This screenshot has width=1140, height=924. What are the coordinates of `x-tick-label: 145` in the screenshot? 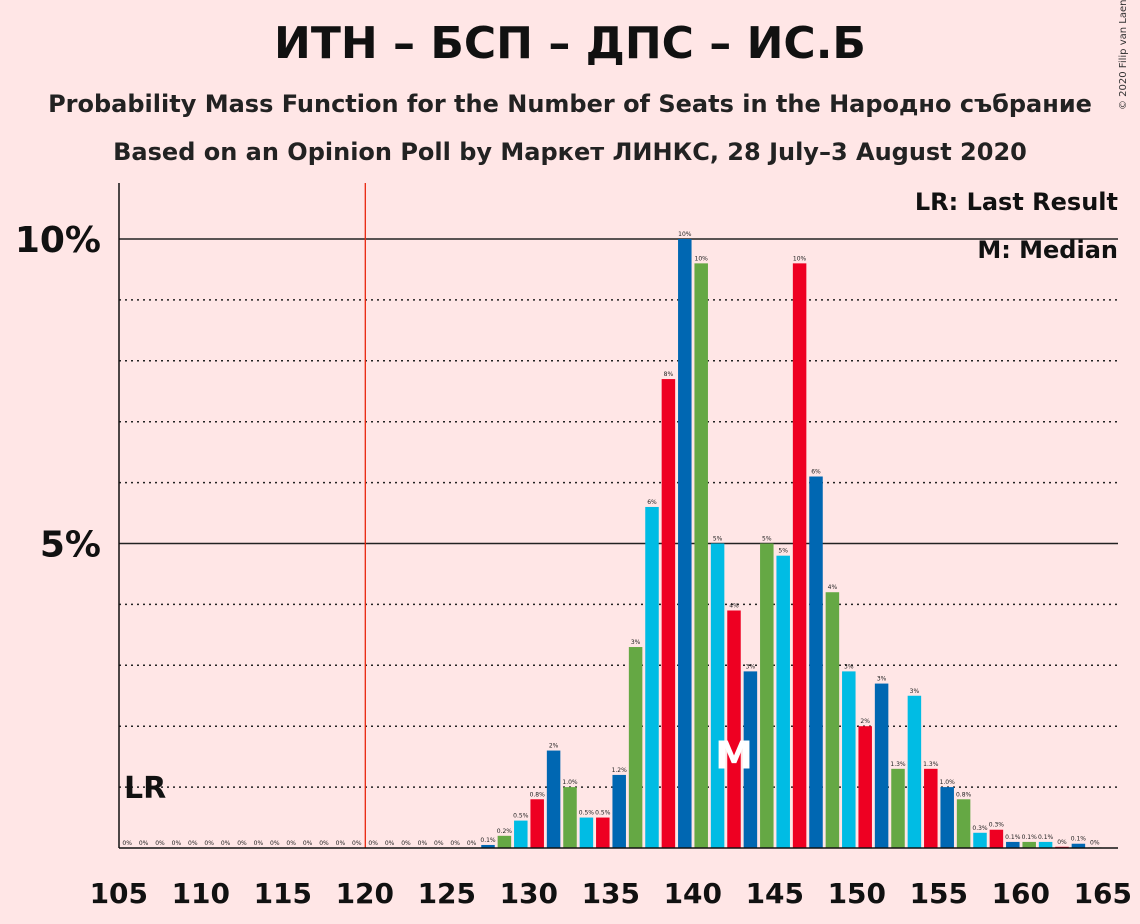 It's located at (775, 893).